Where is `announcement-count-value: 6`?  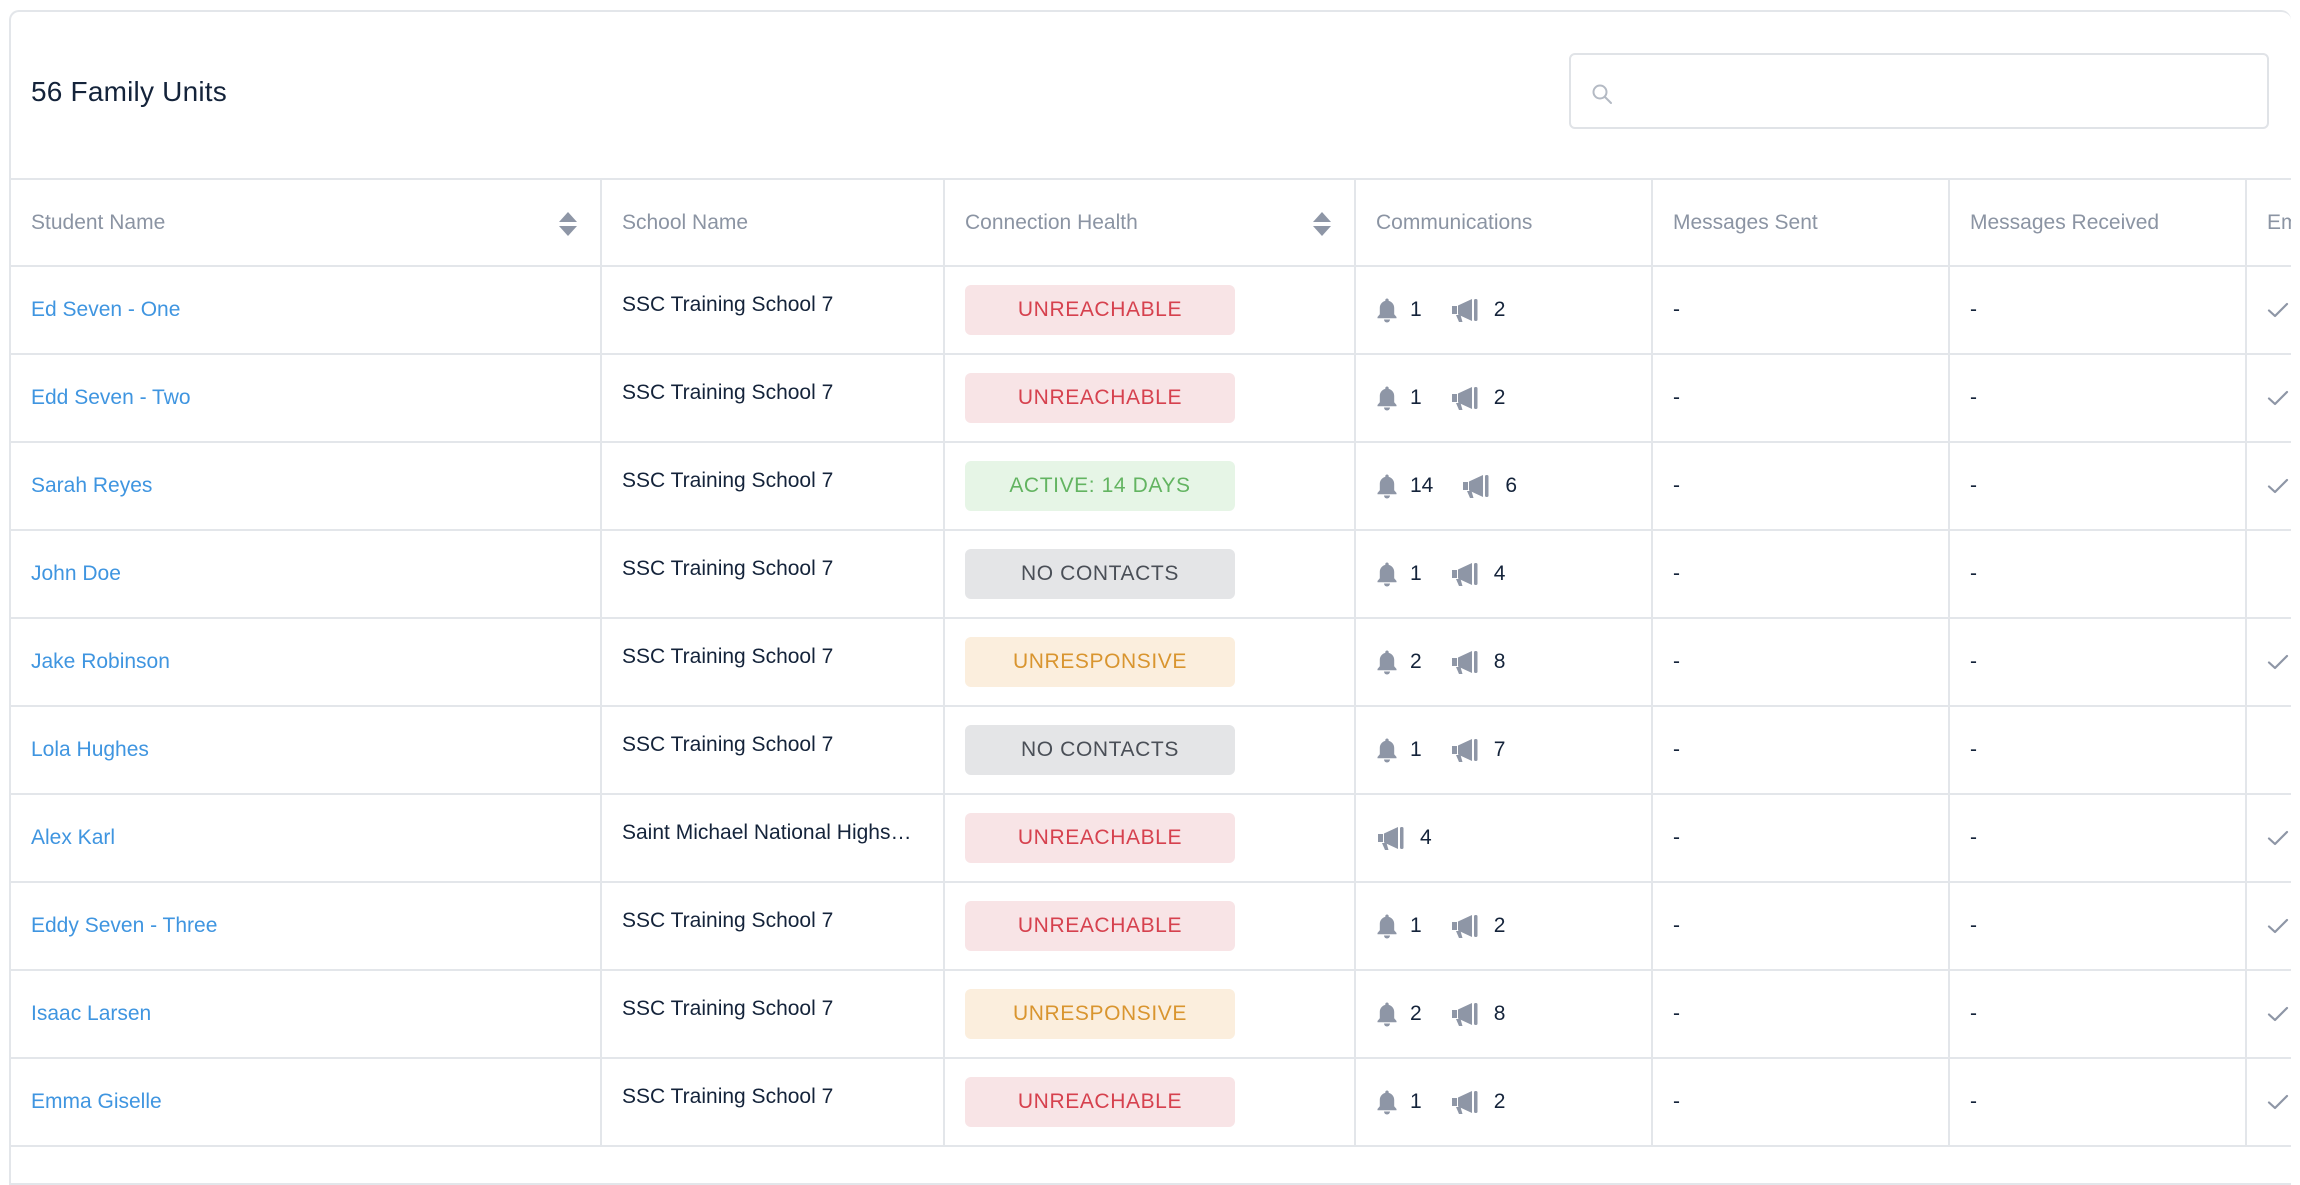 announcement-count-value: 6 is located at coordinates (1511, 485).